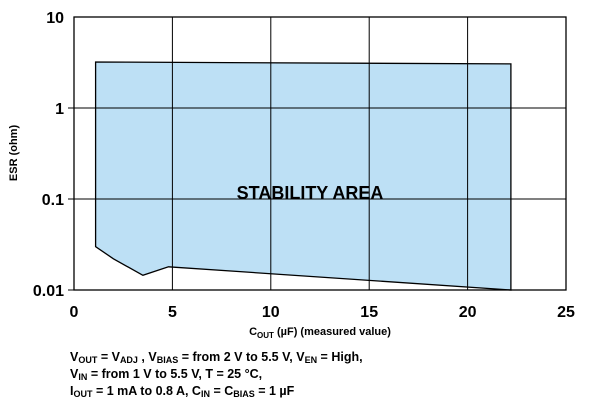  What do you see at coordinates (271, 312) in the screenshot?
I see `x-tick-label-2: 10` at bounding box center [271, 312].